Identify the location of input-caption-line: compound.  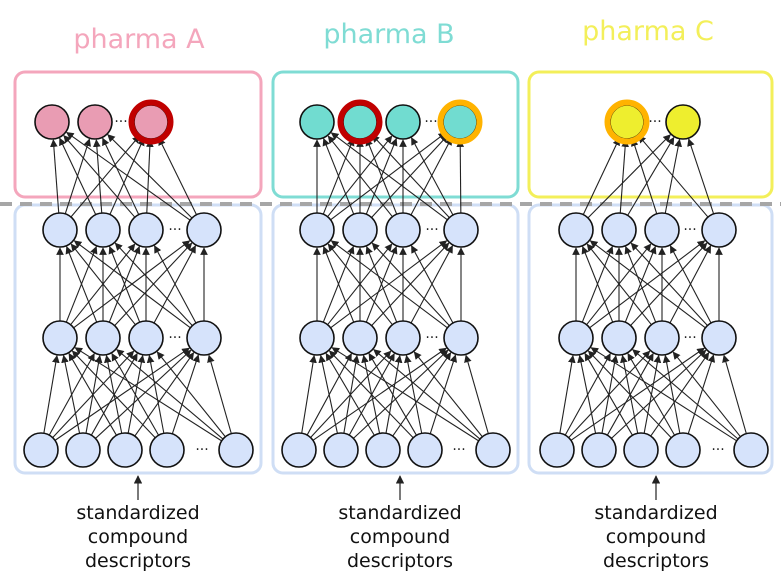
(138, 537).